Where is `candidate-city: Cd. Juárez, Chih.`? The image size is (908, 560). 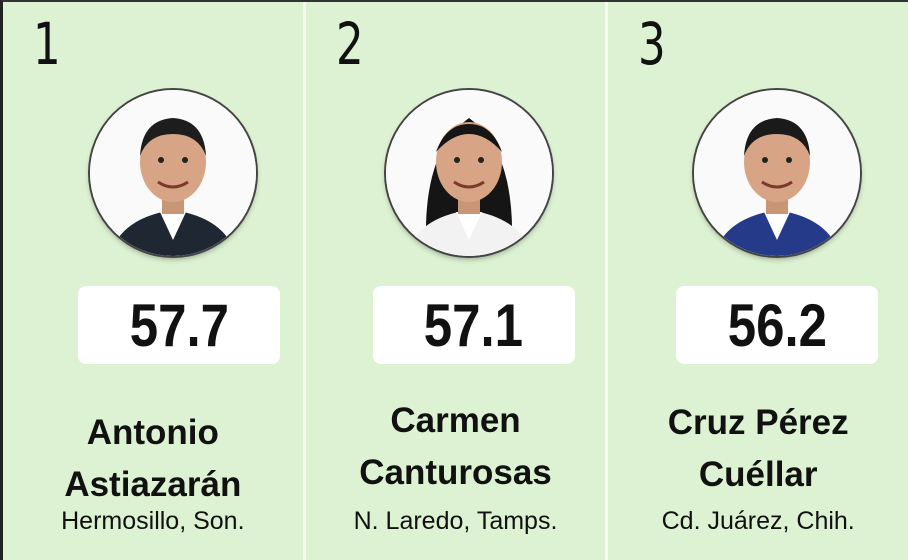 candidate-city: Cd. Juárez, Chih. is located at coordinates (758, 521).